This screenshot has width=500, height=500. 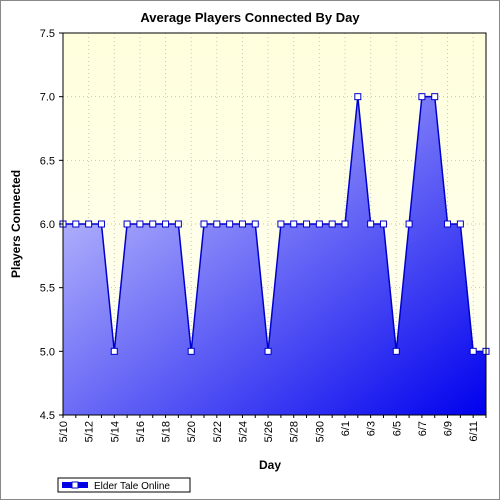 I want to click on y-tick-label: 5.0, so click(x=47, y=352).